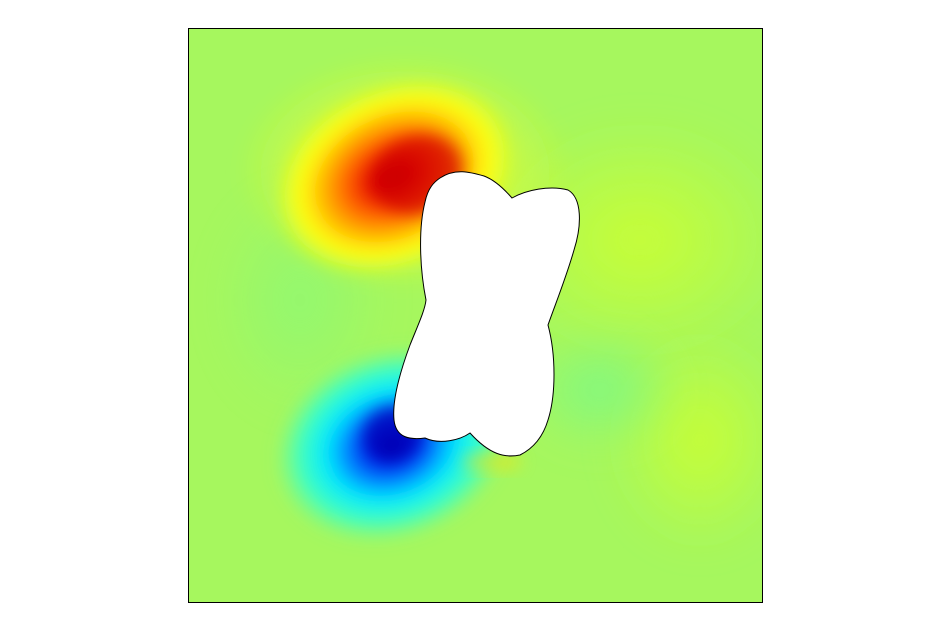  I want to click on yellow-streak, so click(492, 462).